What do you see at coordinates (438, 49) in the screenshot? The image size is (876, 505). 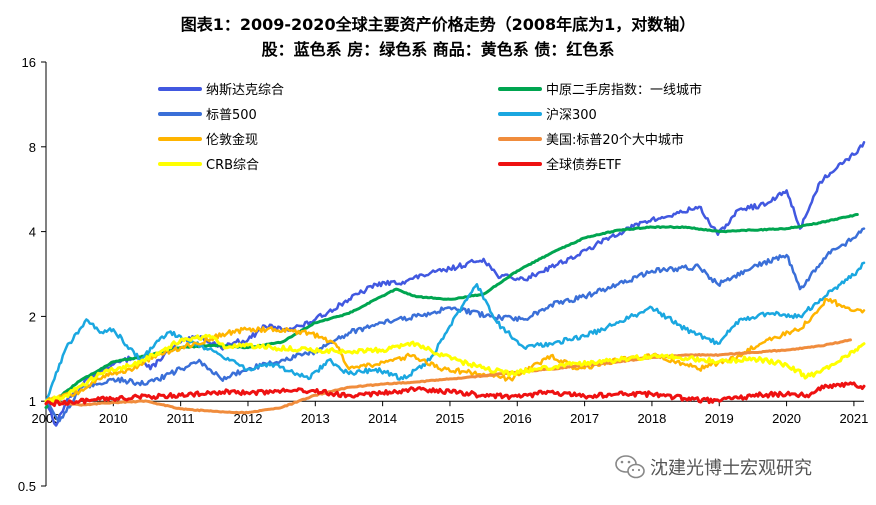 I see `chart-subtitle: 股：蓝色系 房：绿色系 商品：黄色系 债：红色系` at bounding box center [438, 49].